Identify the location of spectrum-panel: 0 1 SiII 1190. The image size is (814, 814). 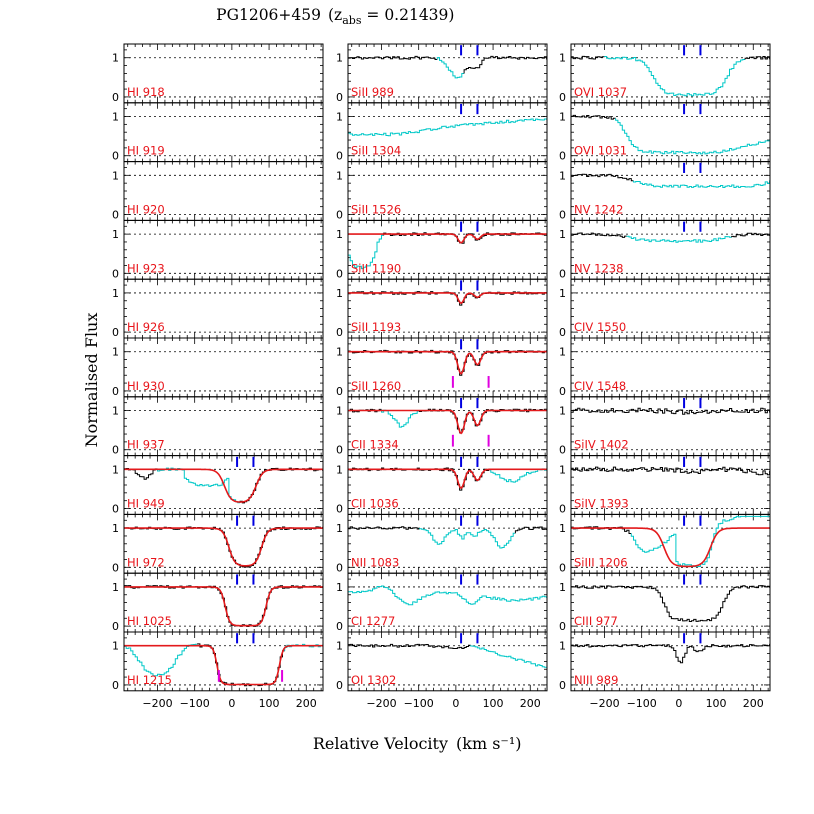
(442, 249).